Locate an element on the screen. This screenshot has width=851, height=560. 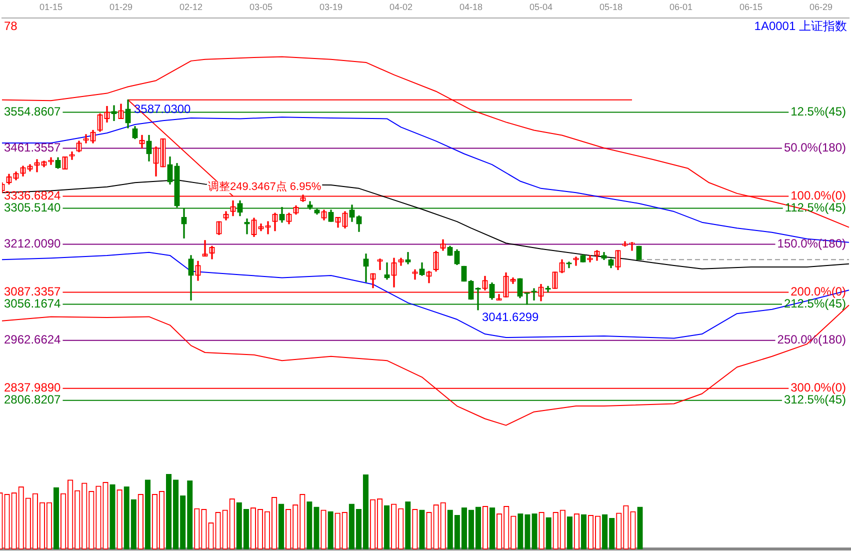
ref-line-label: 3461.3557 is located at coordinates (33, 147).